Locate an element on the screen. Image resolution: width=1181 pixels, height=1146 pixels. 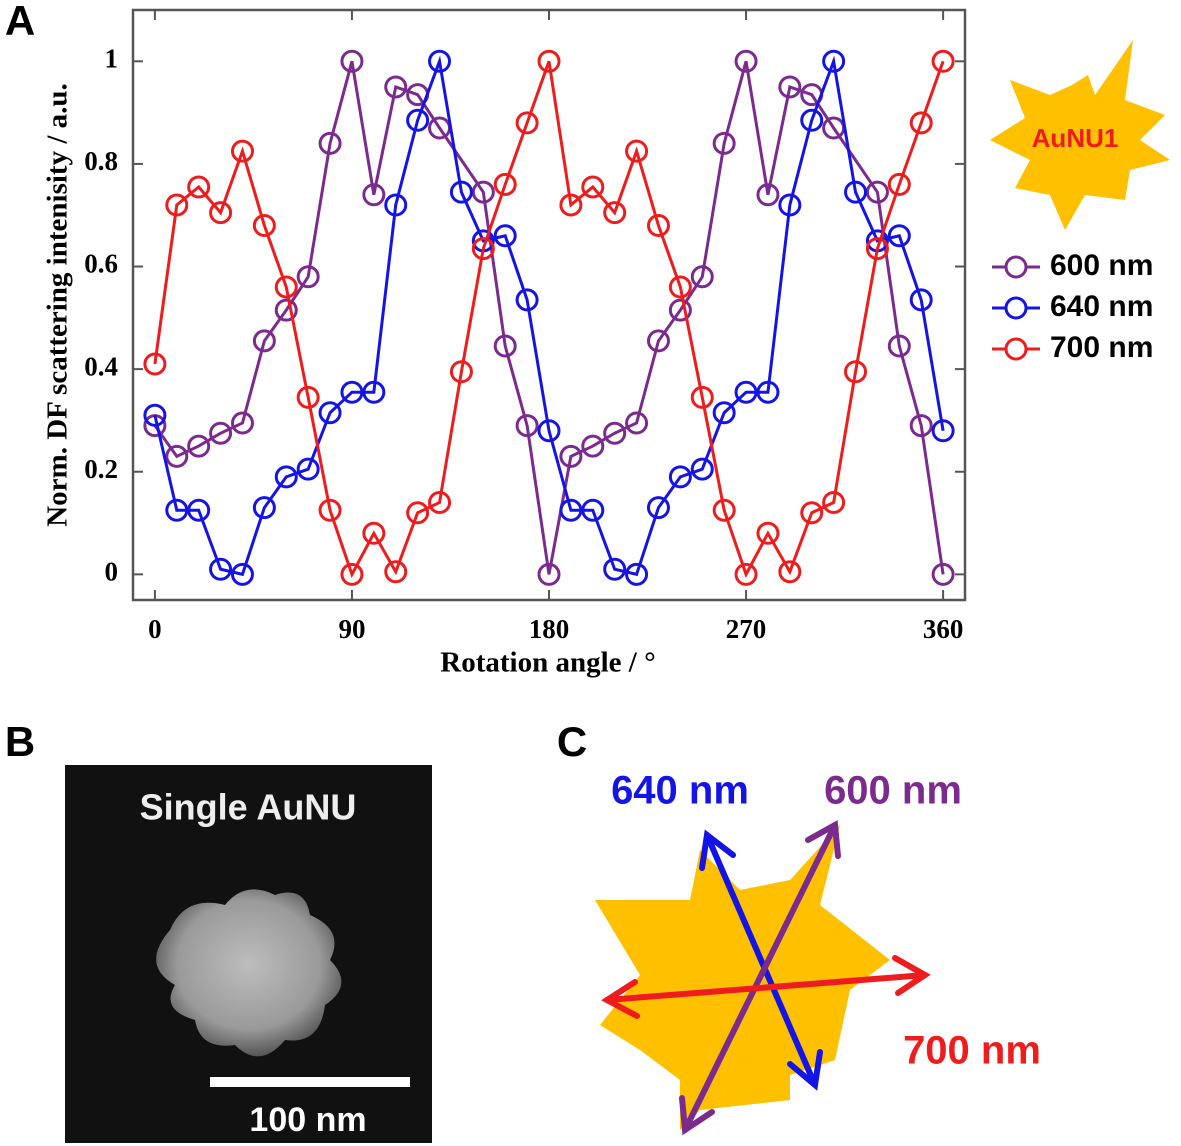
arrow-label: 700 nm is located at coordinates (972, 1051).